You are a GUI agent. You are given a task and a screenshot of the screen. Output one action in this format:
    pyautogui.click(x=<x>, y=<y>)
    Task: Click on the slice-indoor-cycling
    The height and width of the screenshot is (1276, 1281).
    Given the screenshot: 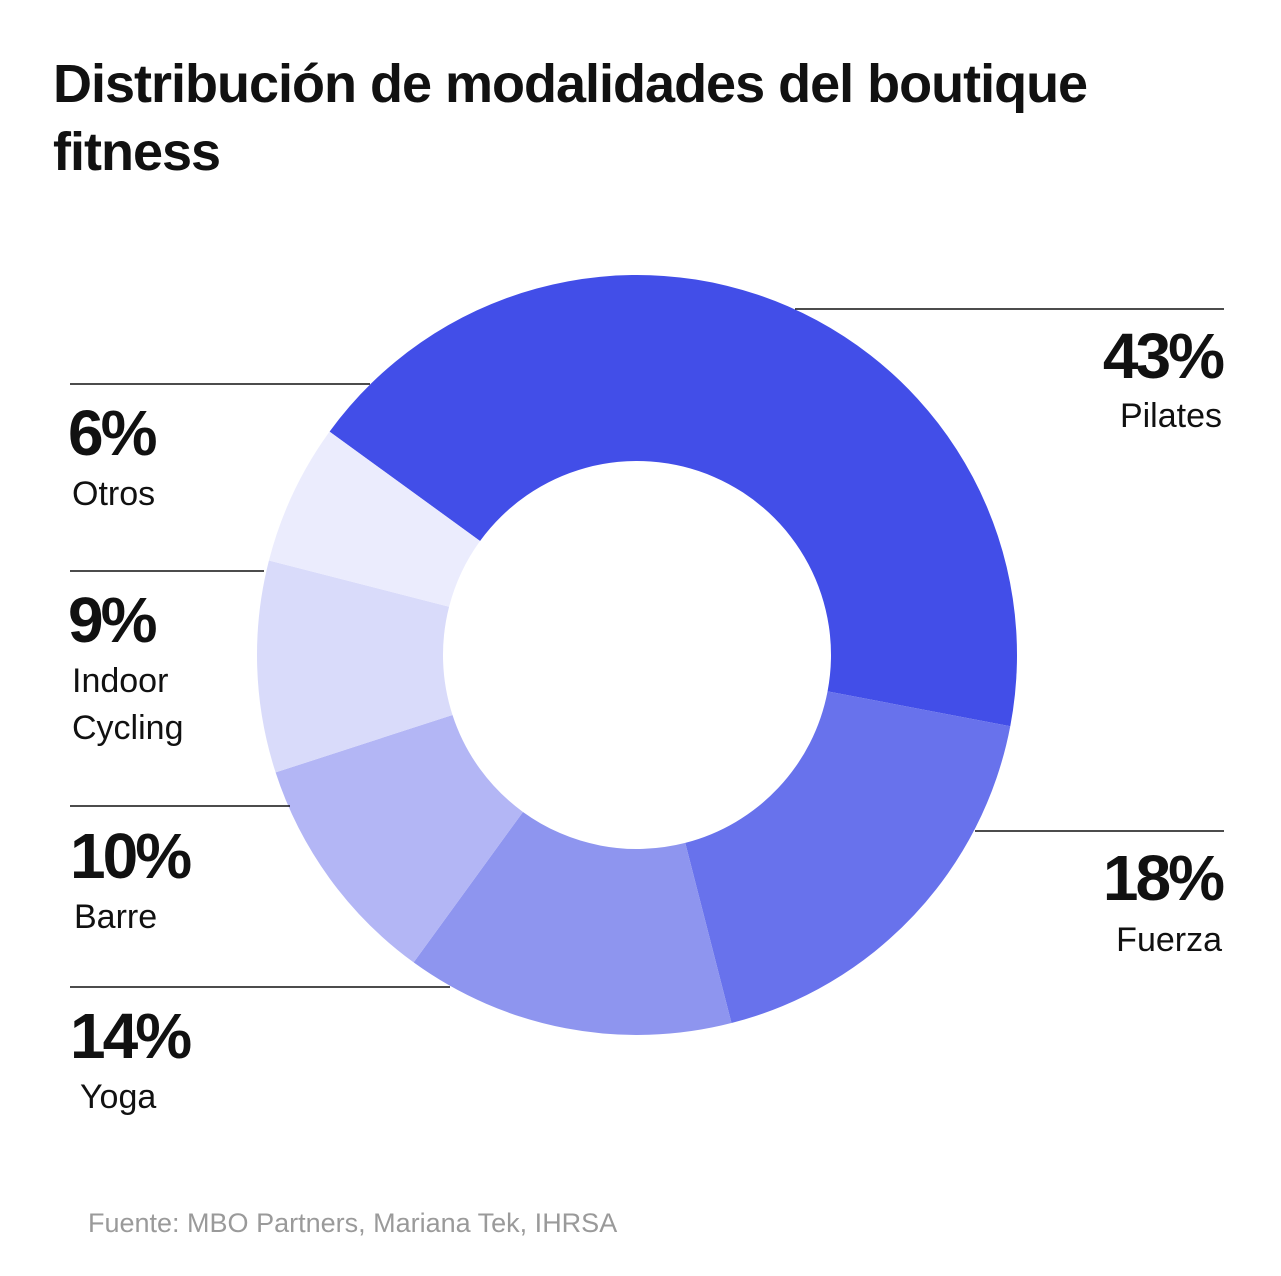 What is the action you would take?
    pyautogui.click(x=354, y=666)
    